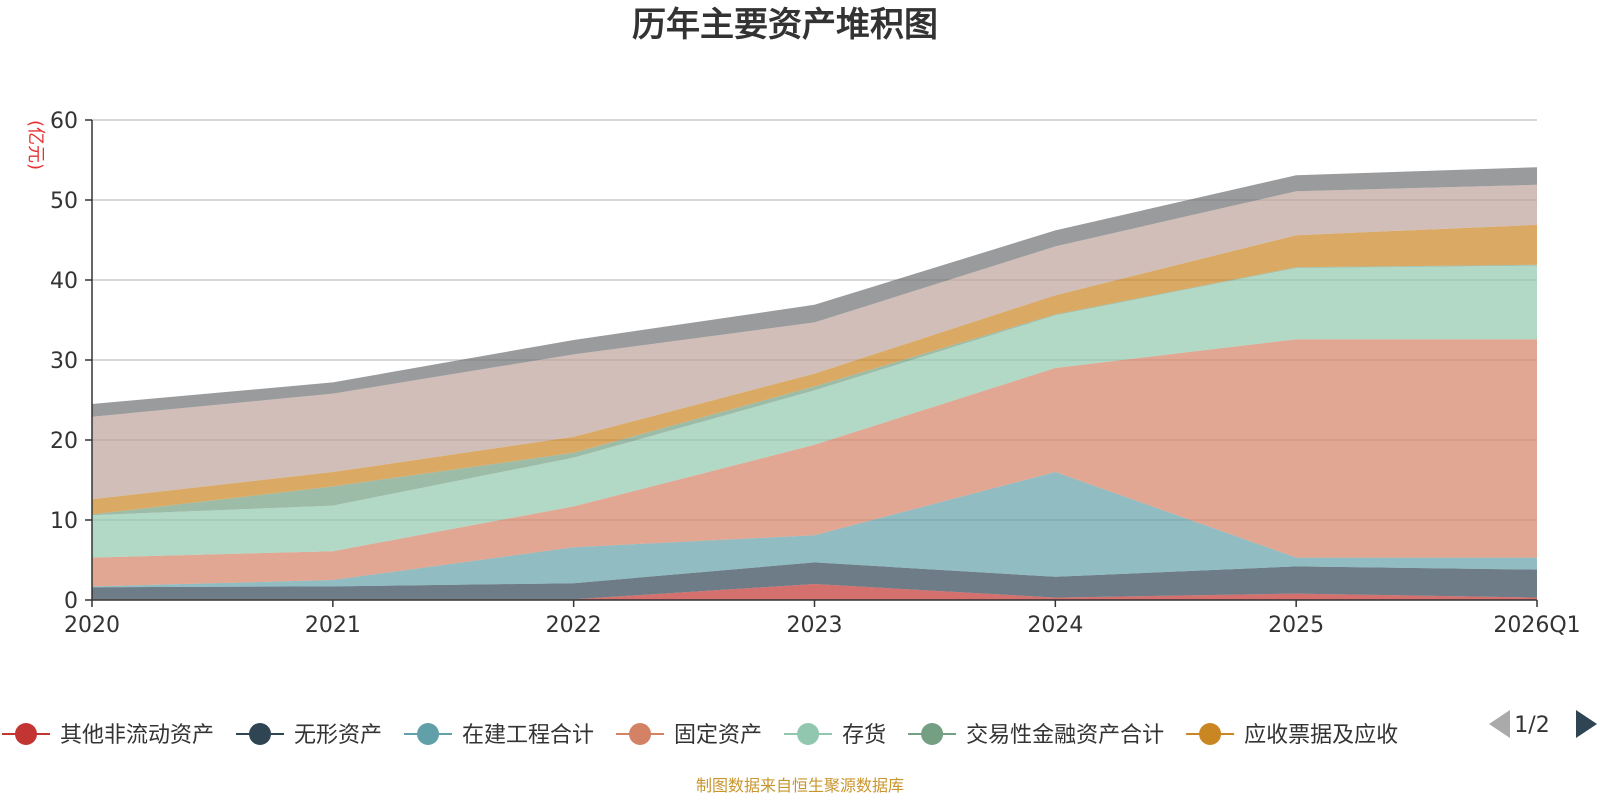  I want to click on y-tick-label-0: 0, so click(71, 601).